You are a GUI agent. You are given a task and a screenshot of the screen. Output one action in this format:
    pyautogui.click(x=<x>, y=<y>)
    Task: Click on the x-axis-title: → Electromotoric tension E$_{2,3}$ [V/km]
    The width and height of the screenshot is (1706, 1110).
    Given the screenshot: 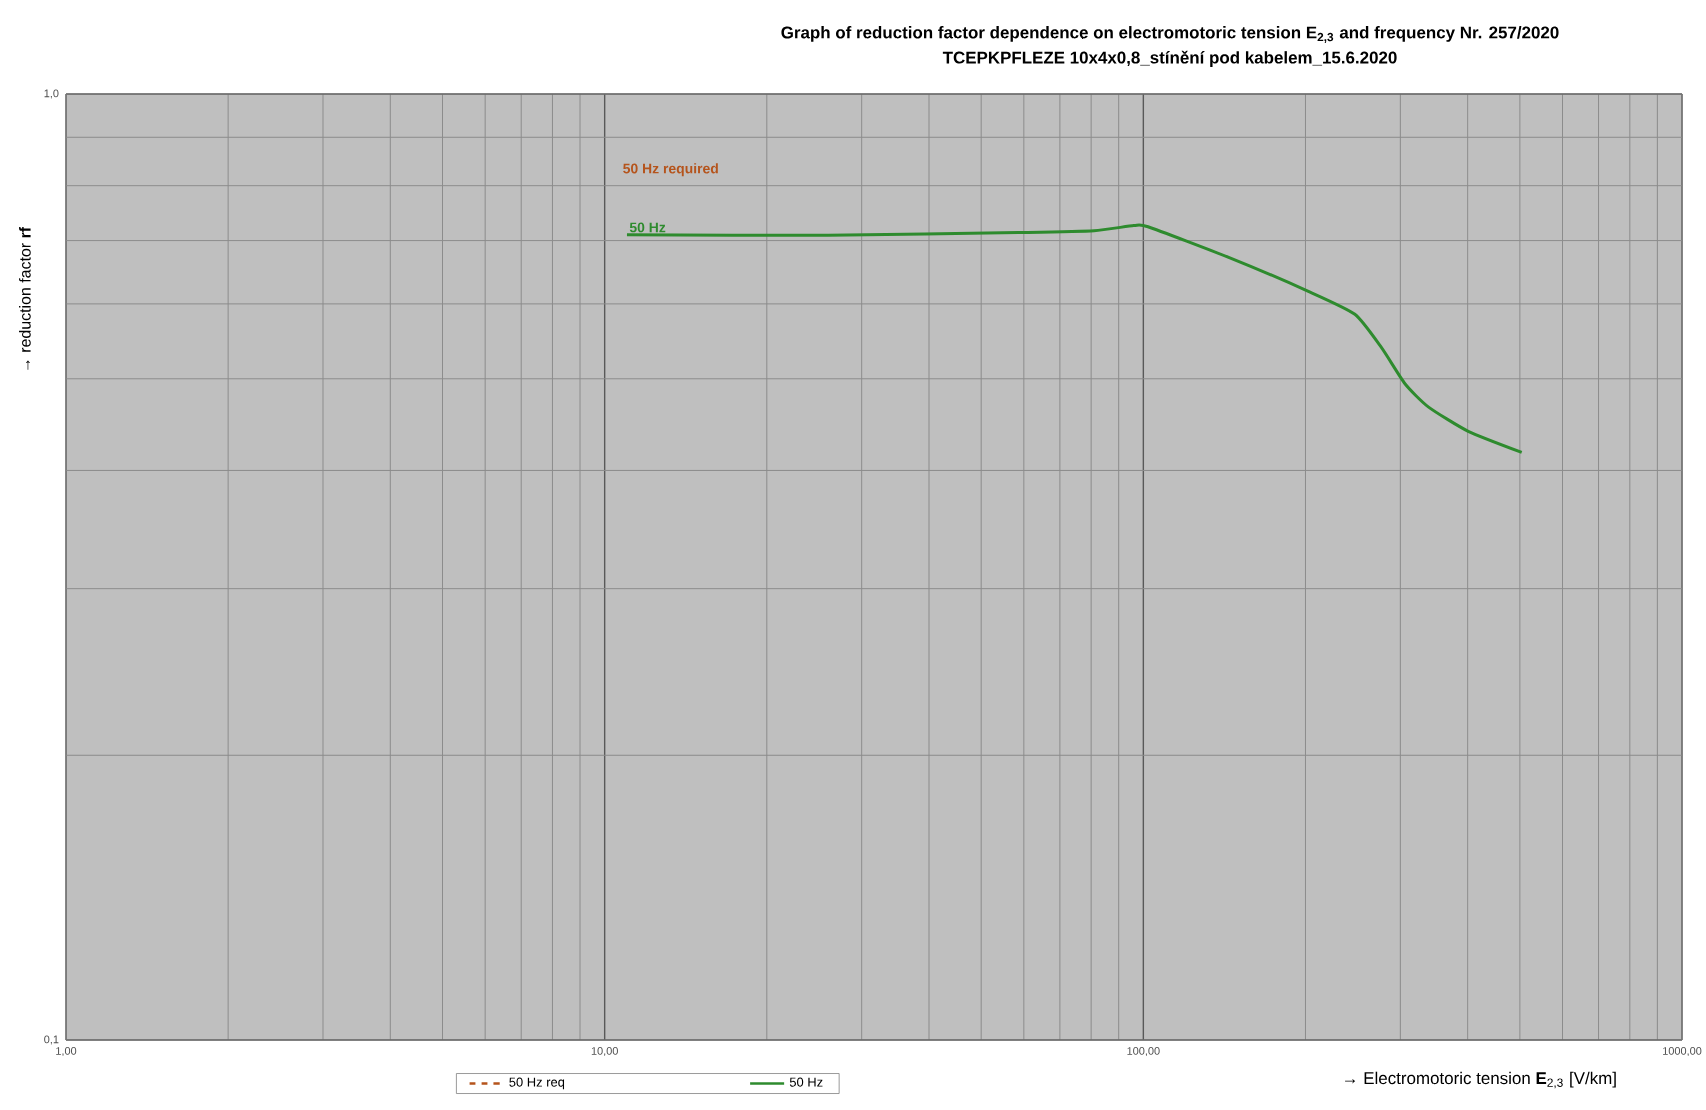 What is the action you would take?
    pyautogui.click(x=1480, y=1080)
    